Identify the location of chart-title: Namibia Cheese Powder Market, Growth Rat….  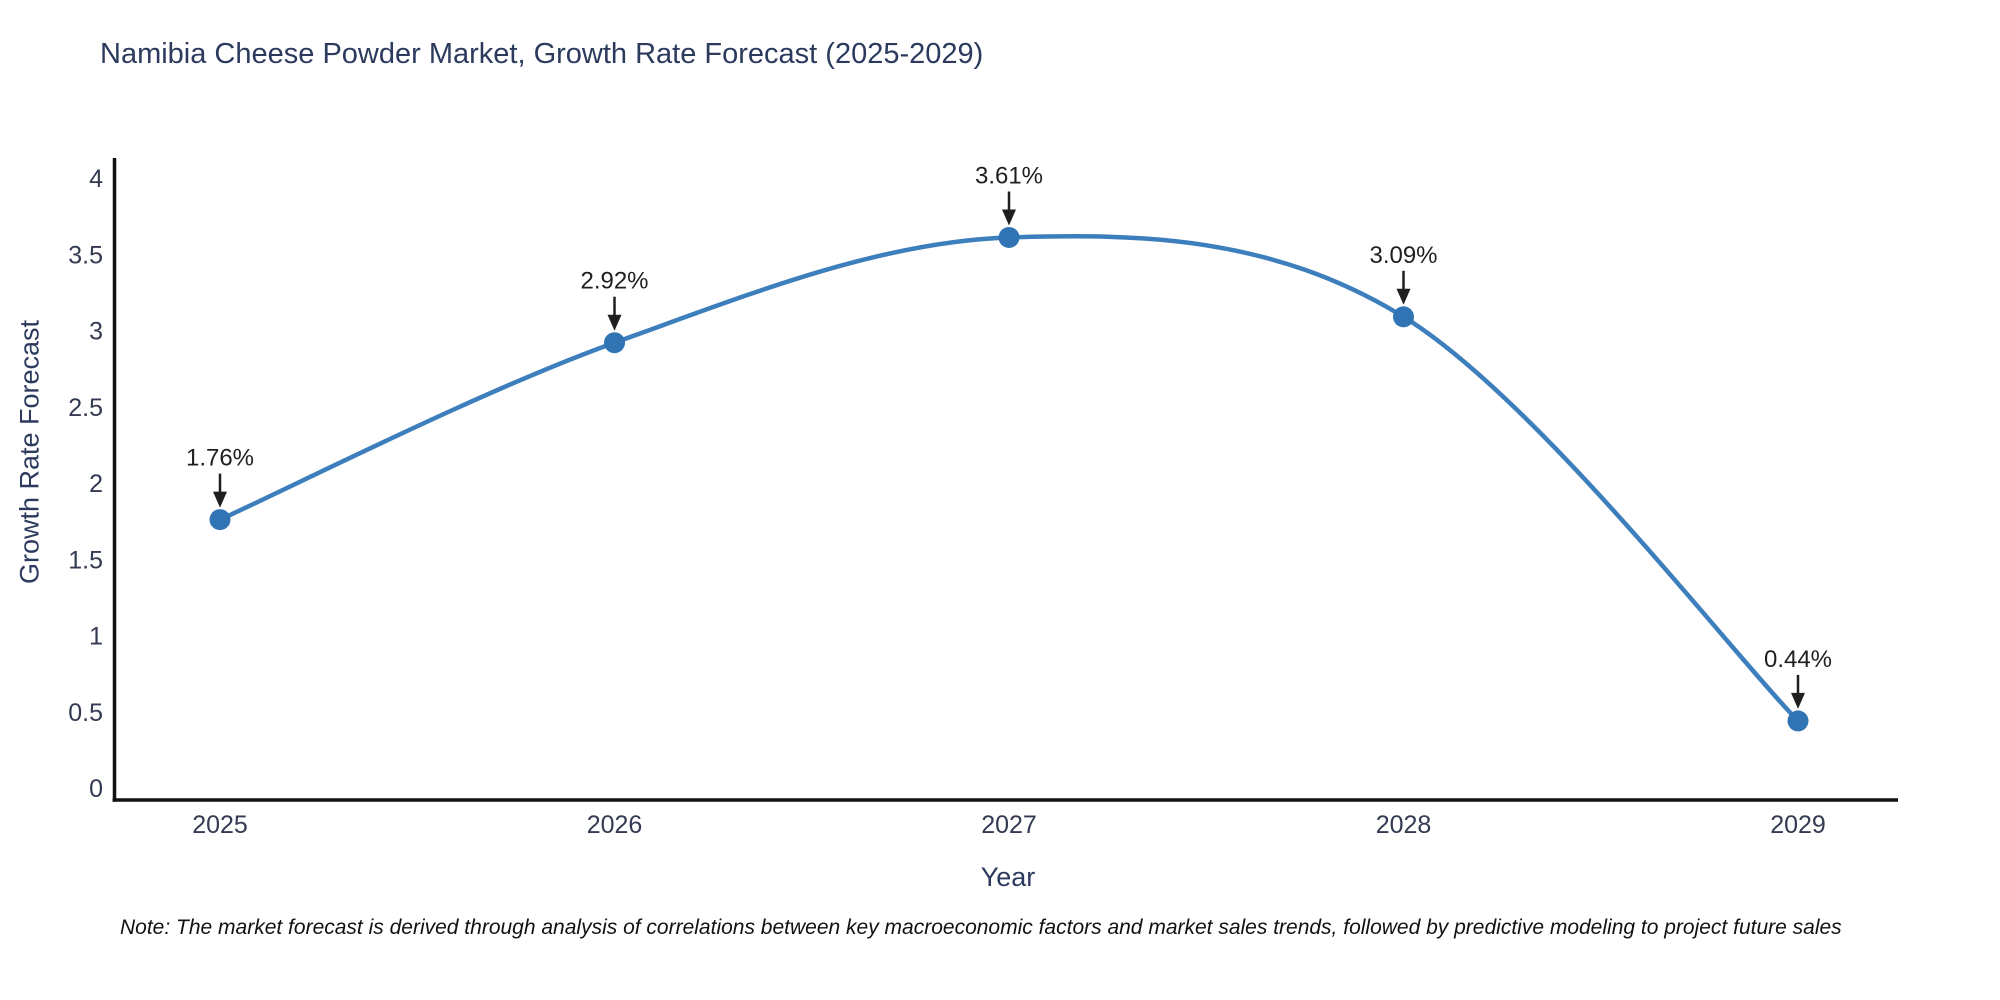
(542, 54).